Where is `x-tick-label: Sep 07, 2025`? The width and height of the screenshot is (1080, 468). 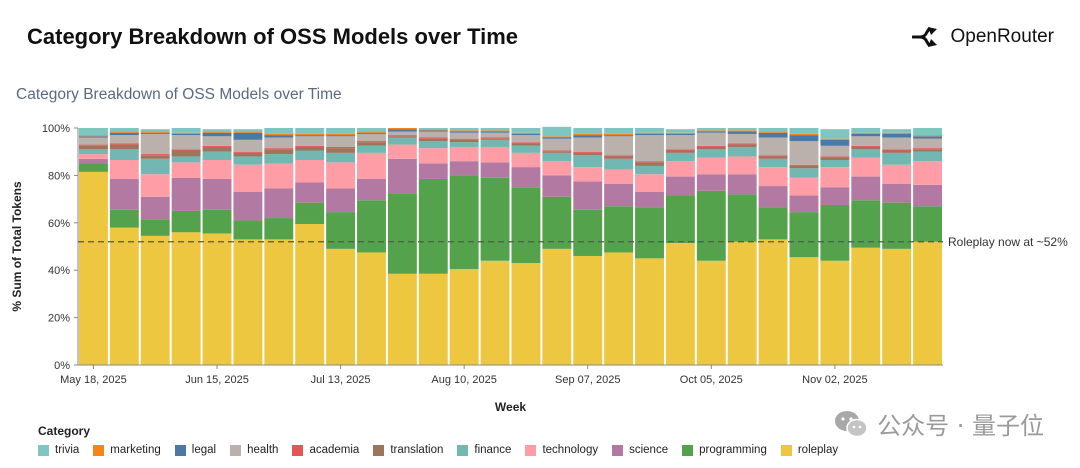
x-tick-label: Sep 07, 2025 is located at coordinates (587, 380).